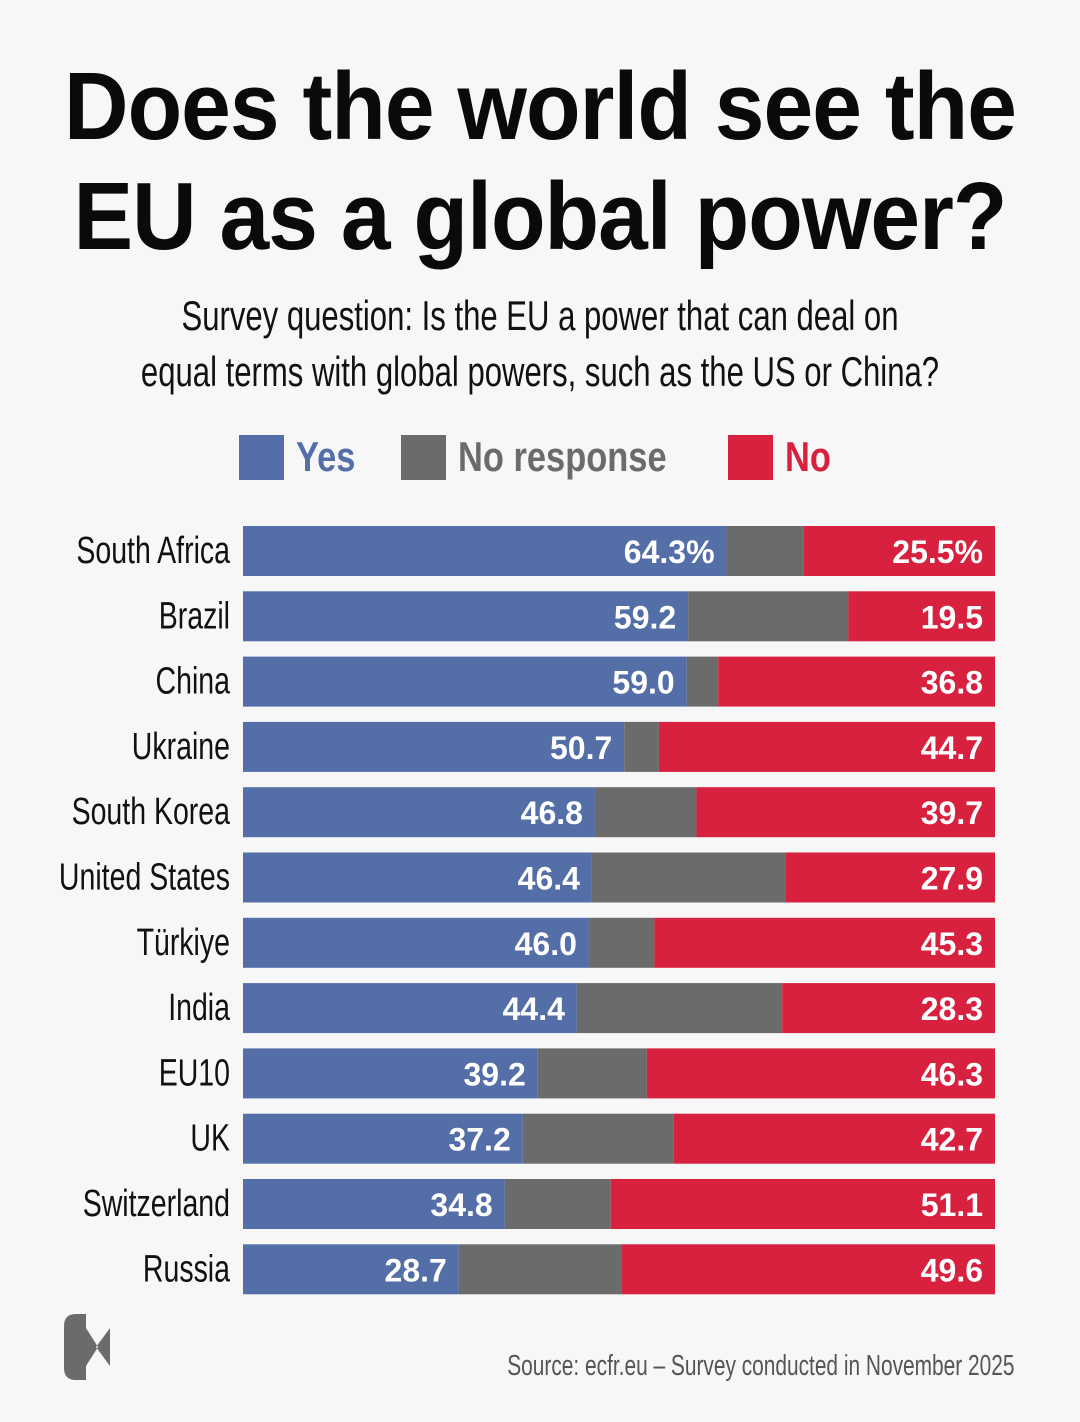 Image resolution: width=1080 pixels, height=1422 pixels. Describe the element at coordinates (952, 944) in the screenshot. I see `data-label-no-t-rkiye: 45.3` at that location.